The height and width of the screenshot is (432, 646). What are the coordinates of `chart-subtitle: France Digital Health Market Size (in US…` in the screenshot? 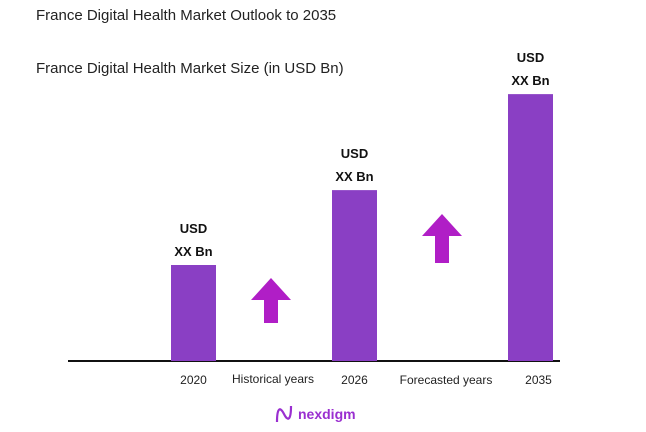 It's located at (190, 68).